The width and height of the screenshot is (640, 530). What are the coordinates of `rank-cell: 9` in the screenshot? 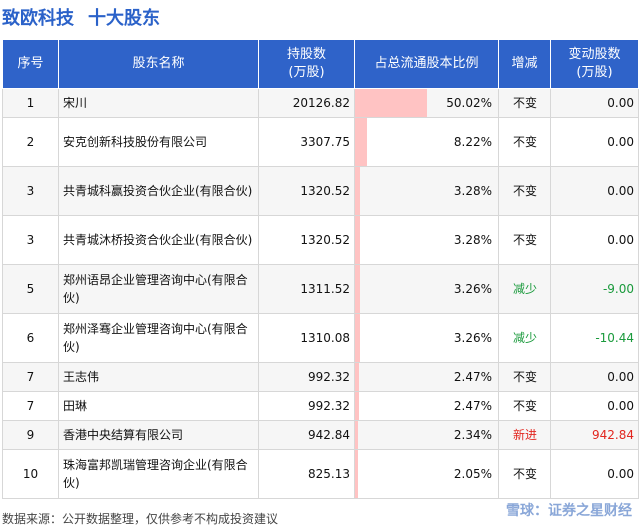 It's located at (30, 435).